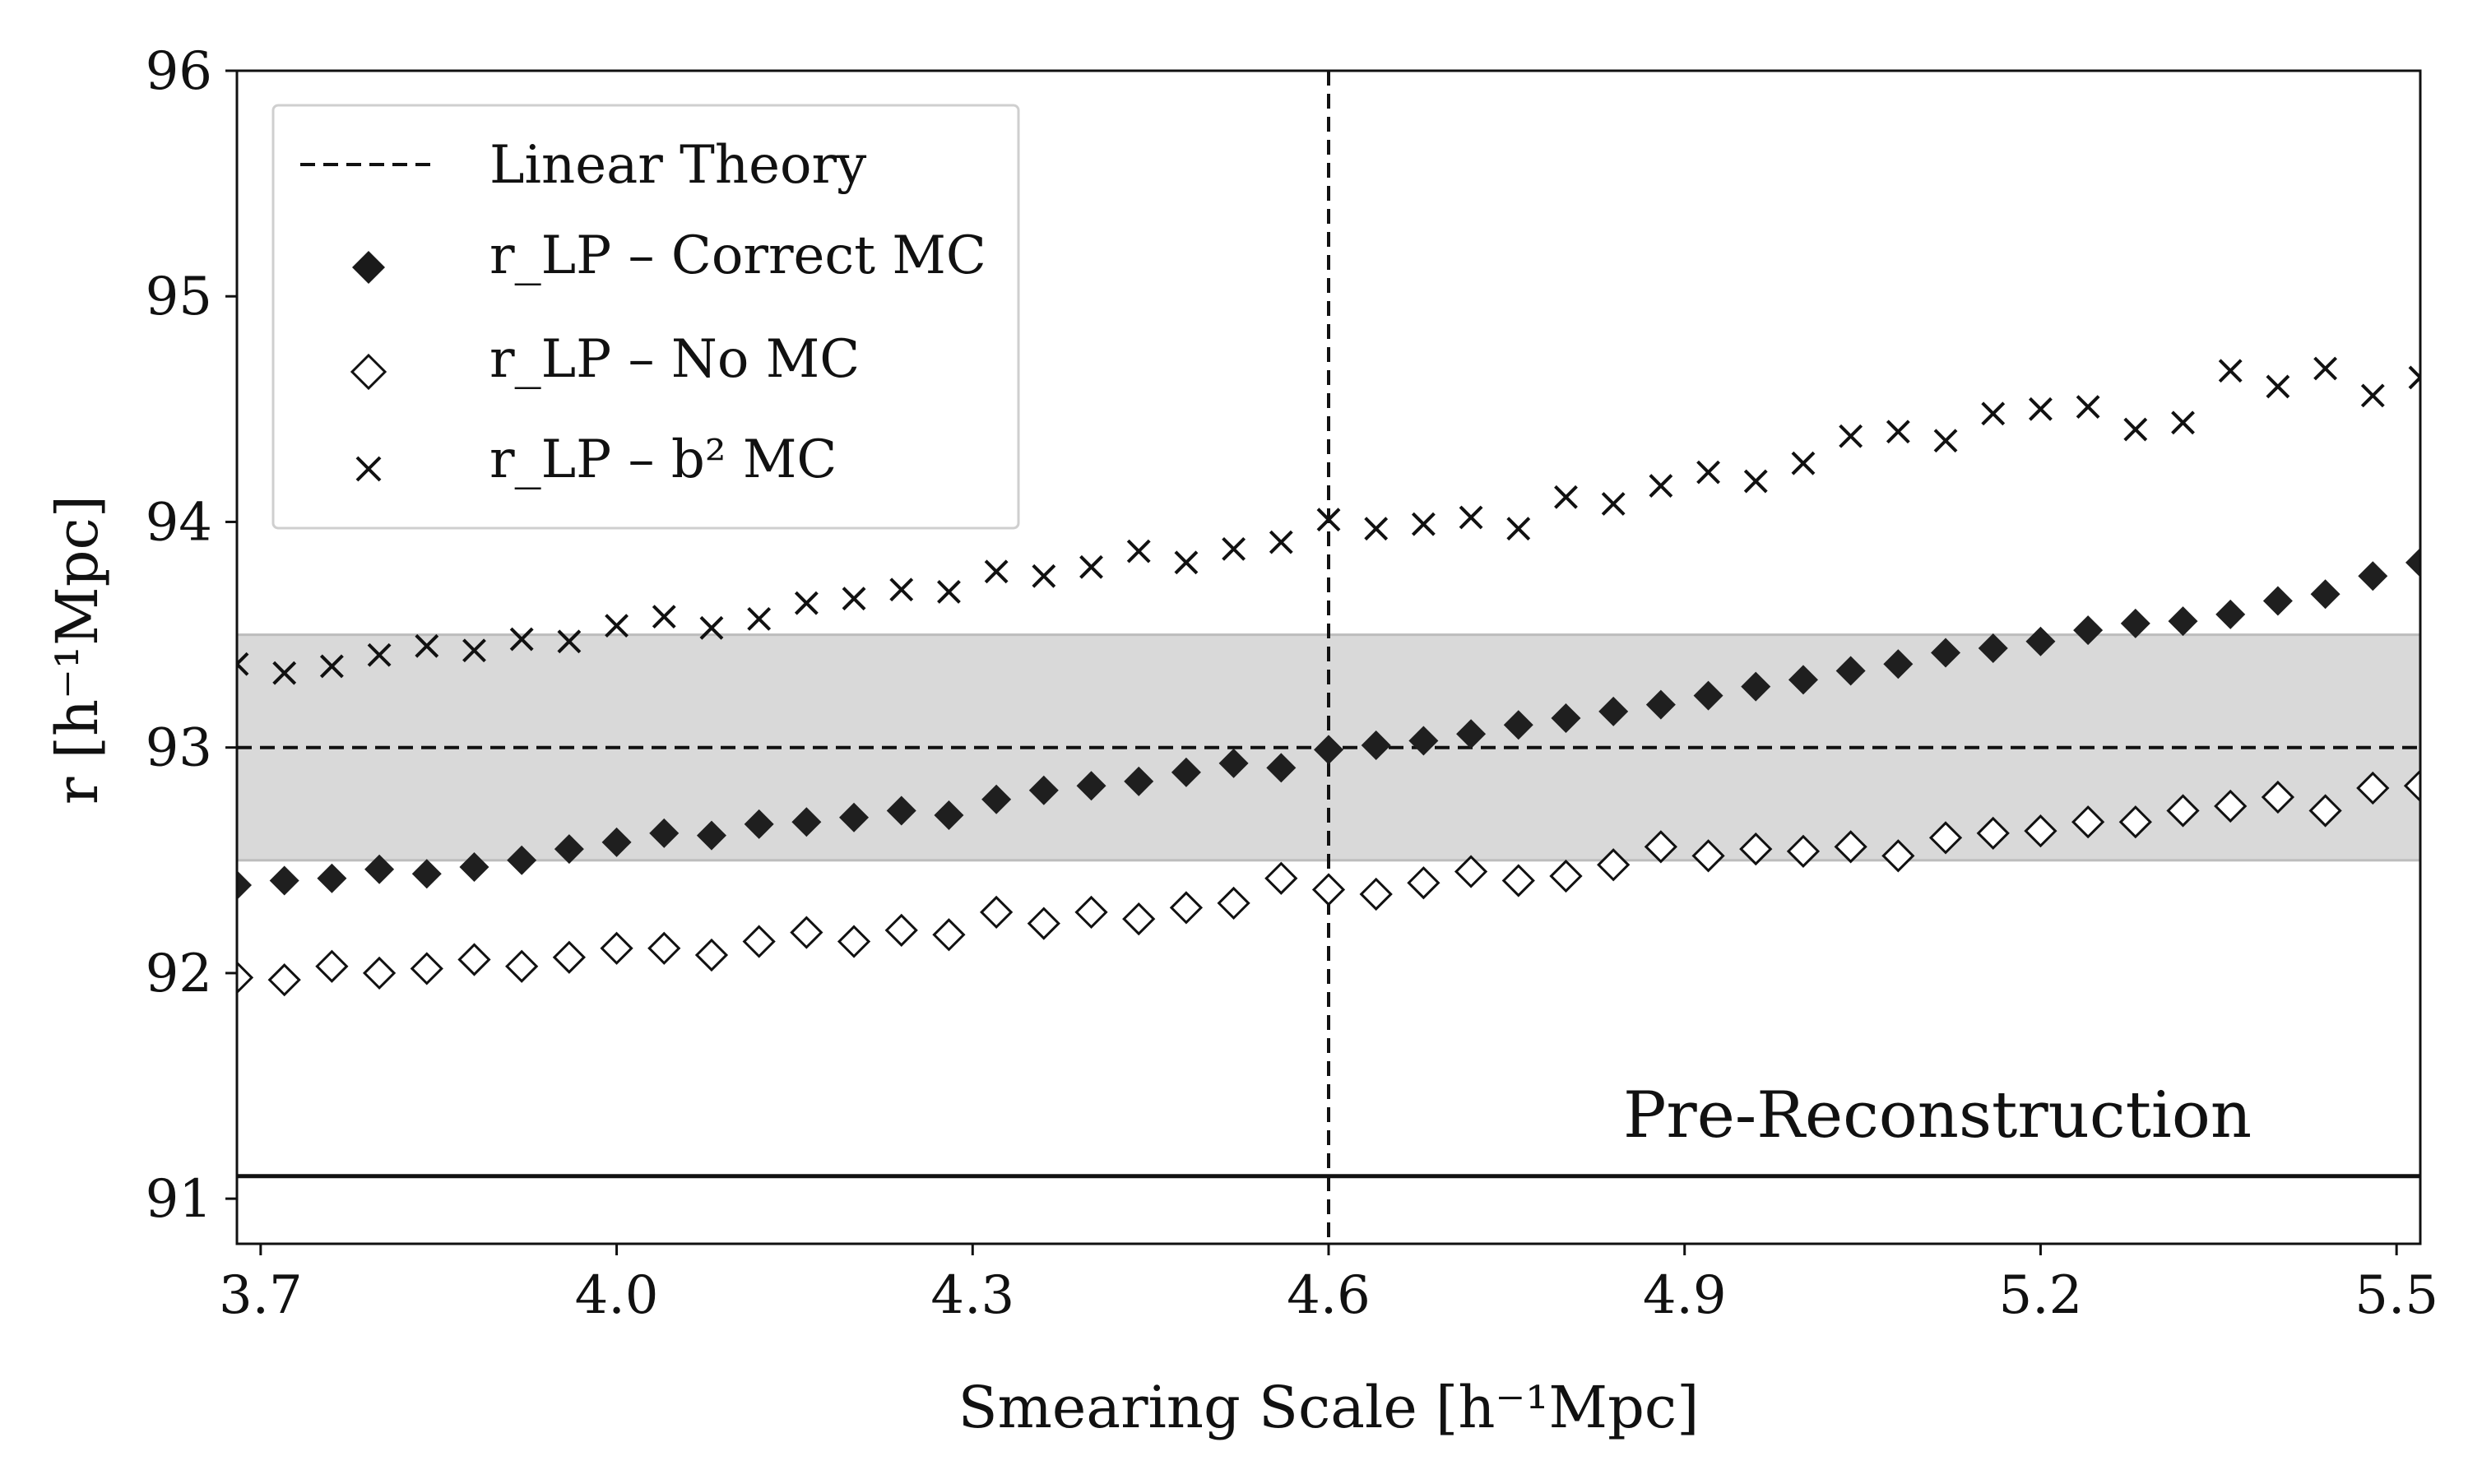  Describe the element at coordinates (2041, 1295) in the screenshot. I see `x-tick-label: 5.2` at that location.